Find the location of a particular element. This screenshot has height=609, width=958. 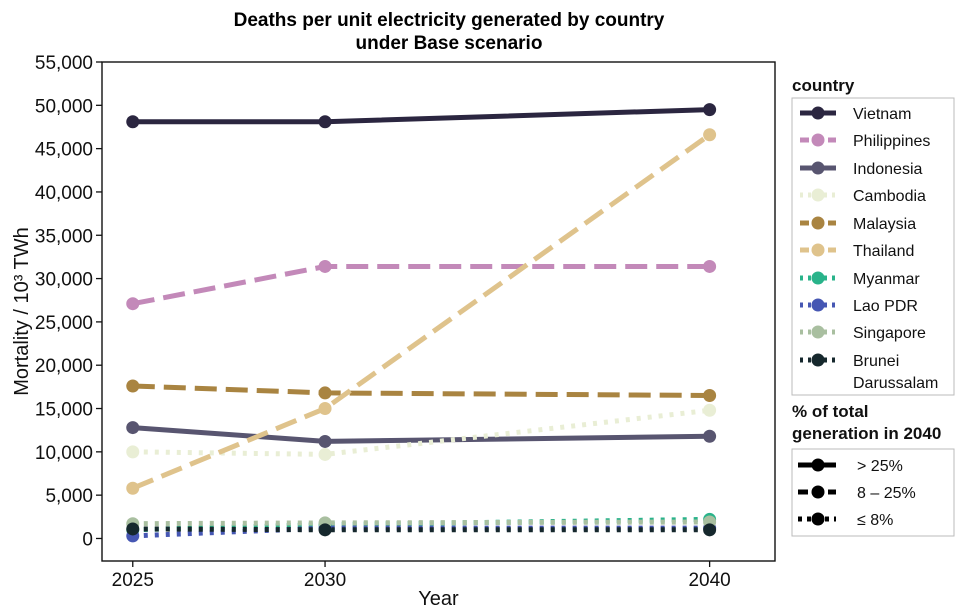

x-tick-label: 2040 is located at coordinates (709, 580).